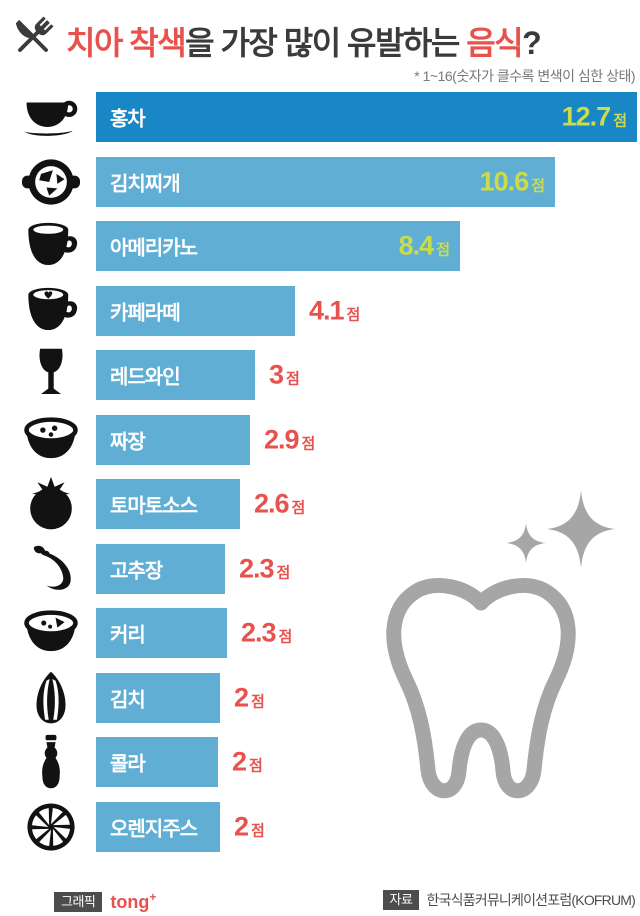 Image resolution: width=640 pixels, height=916 pixels. What do you see at coordinates (512, 181) in the screenshot?
I see `bar-value: 10.6 점` at bounding box center [512, 181].